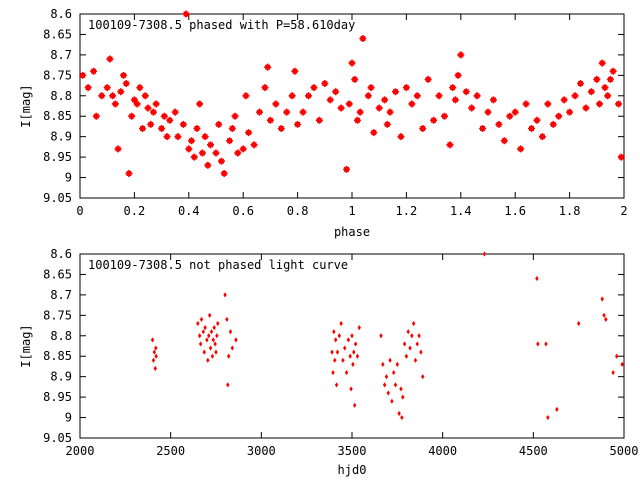 This screenshot has width=640, height=480. I want to click on x-tick-label: 2500, so click(170, 451).